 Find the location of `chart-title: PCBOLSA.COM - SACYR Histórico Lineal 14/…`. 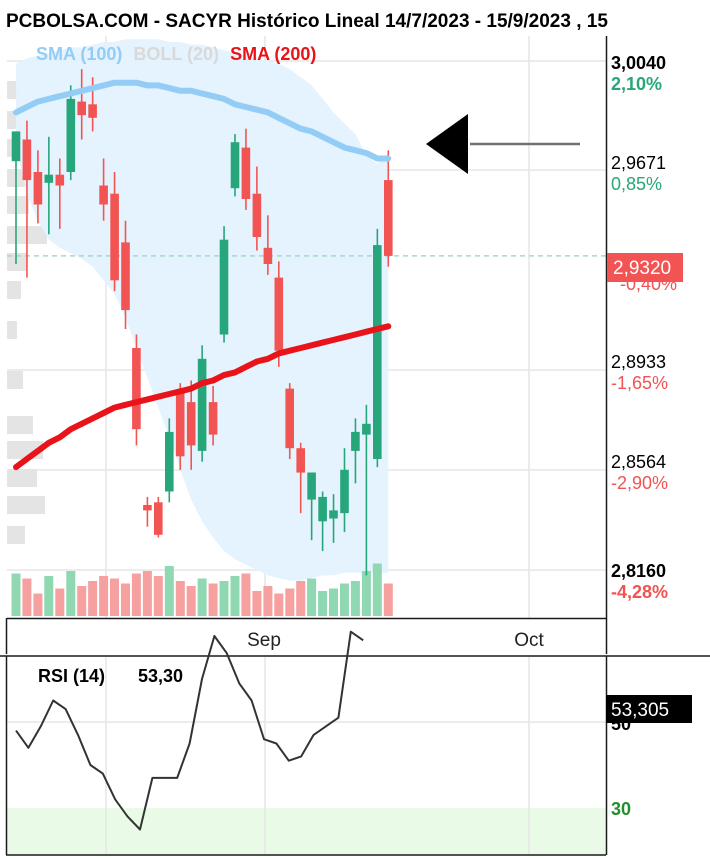

chart-title: PCBOLSA.COM - SACYR Histórico Lineal 14/… is located at coordinates (307, 21).